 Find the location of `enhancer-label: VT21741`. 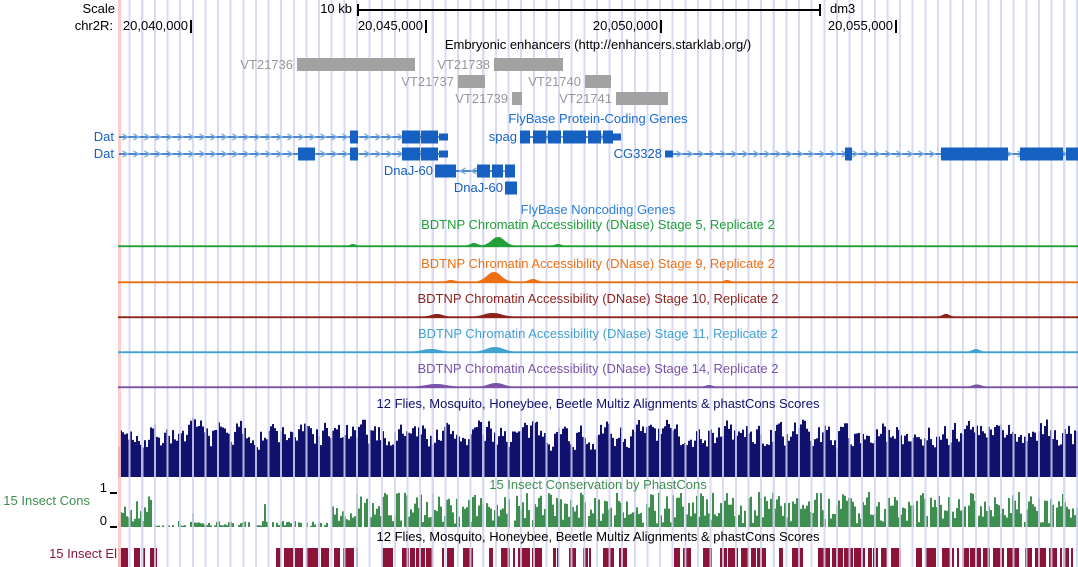

enhancer-label: VT21741 is located at coordinates (585, 98).